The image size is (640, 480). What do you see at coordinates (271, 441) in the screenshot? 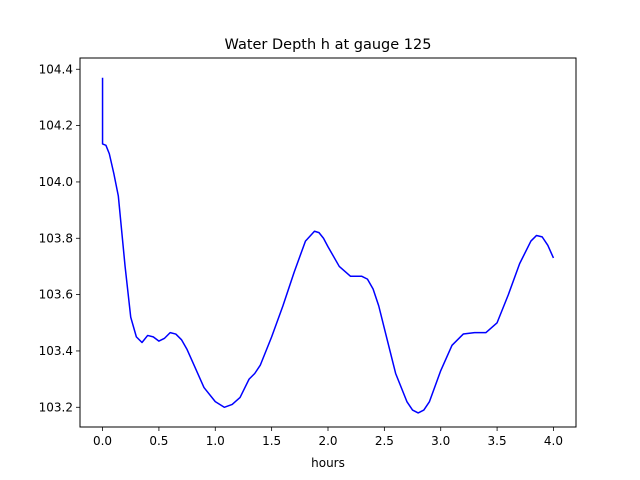
I see `x-tick-label: 1.5` at bounding box center [271, 441].